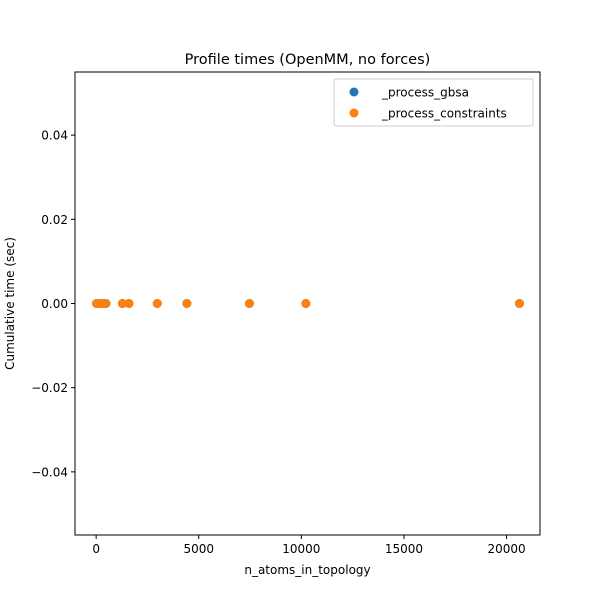 The height and width of the screenshot is (600, 600). I want to click on x-tick-label: 15000, so click(404, 549).